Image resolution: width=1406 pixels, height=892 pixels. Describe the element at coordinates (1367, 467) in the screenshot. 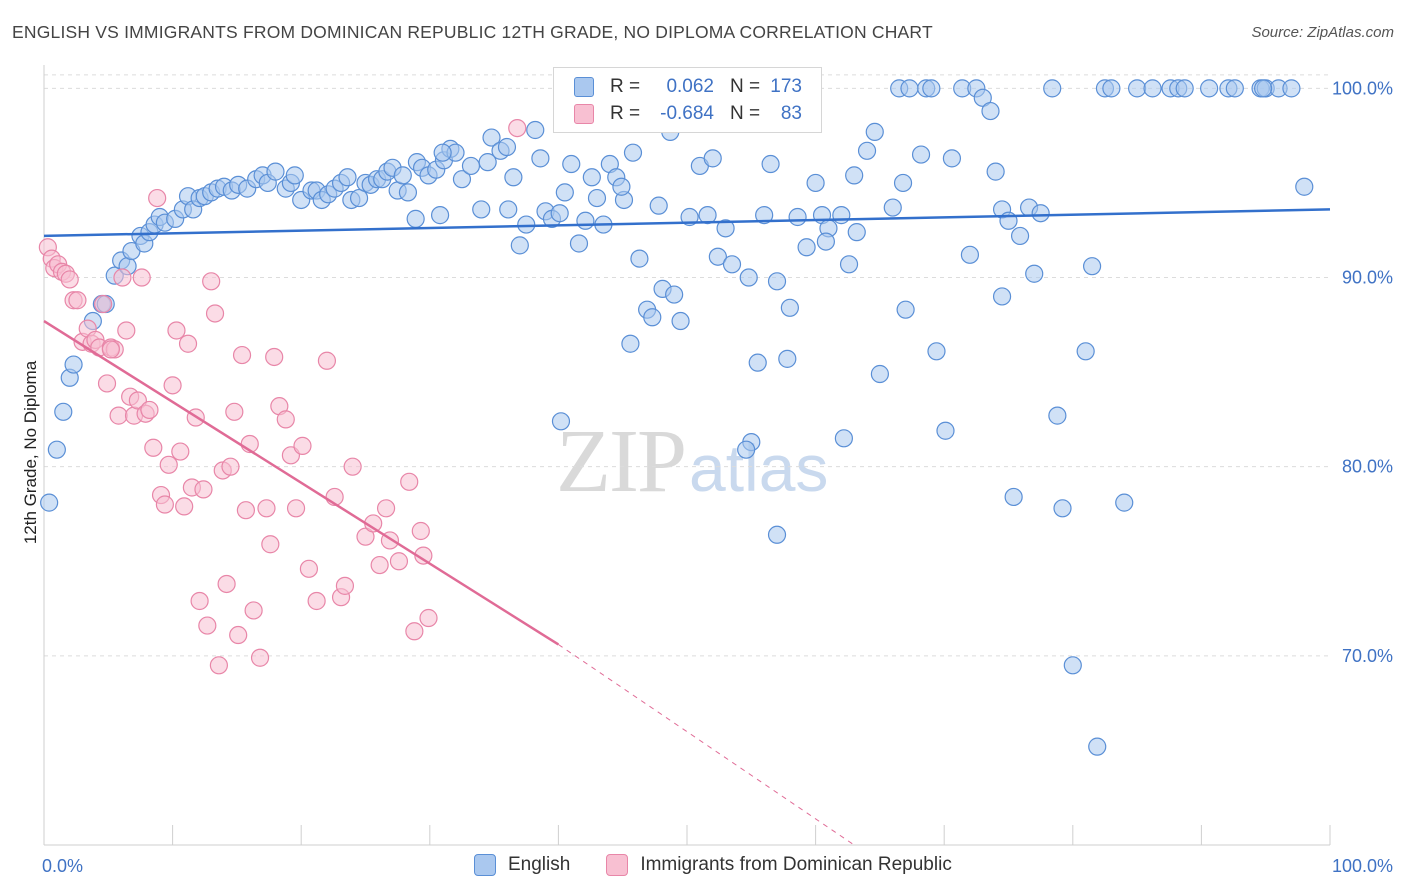

I see `y-tick-label: 80.0%` at that location.